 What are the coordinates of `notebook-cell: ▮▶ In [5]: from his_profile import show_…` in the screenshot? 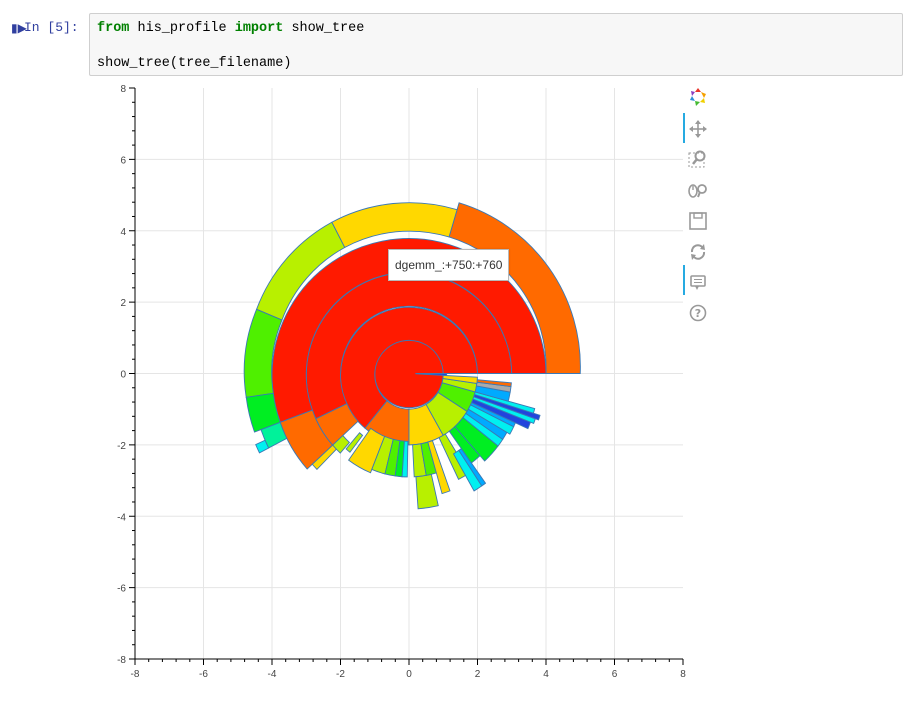 It's located at (458, 40).